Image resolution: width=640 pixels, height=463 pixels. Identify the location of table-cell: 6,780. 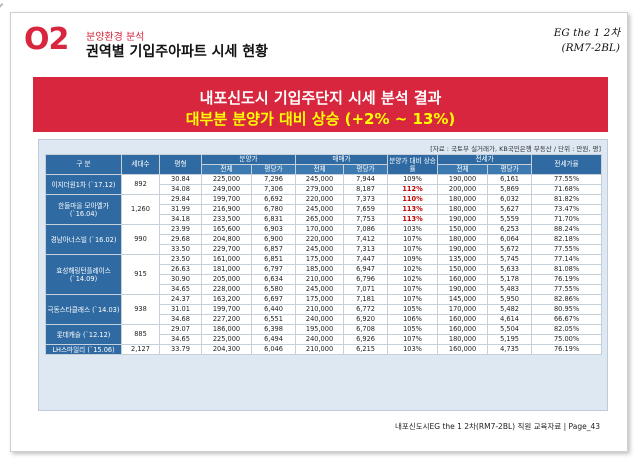
(273, 209).